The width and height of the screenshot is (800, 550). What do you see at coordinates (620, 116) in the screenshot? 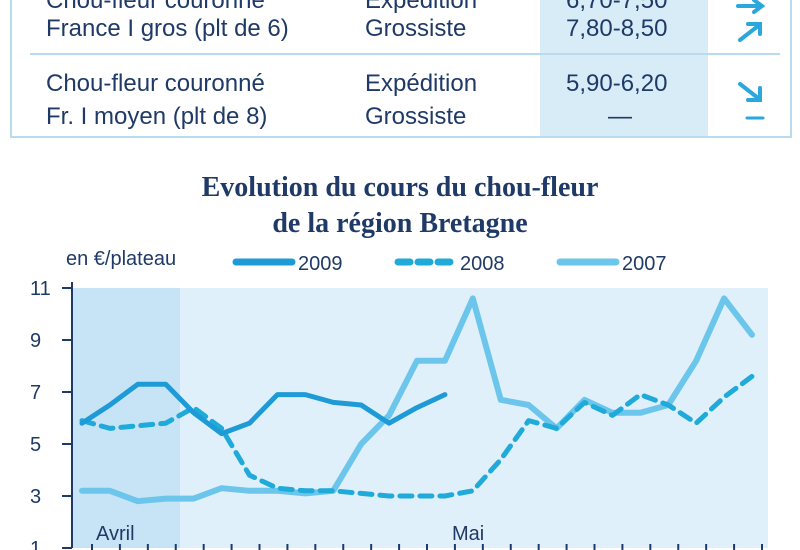
I see `price-value: —` at bounding box center [620, 116].